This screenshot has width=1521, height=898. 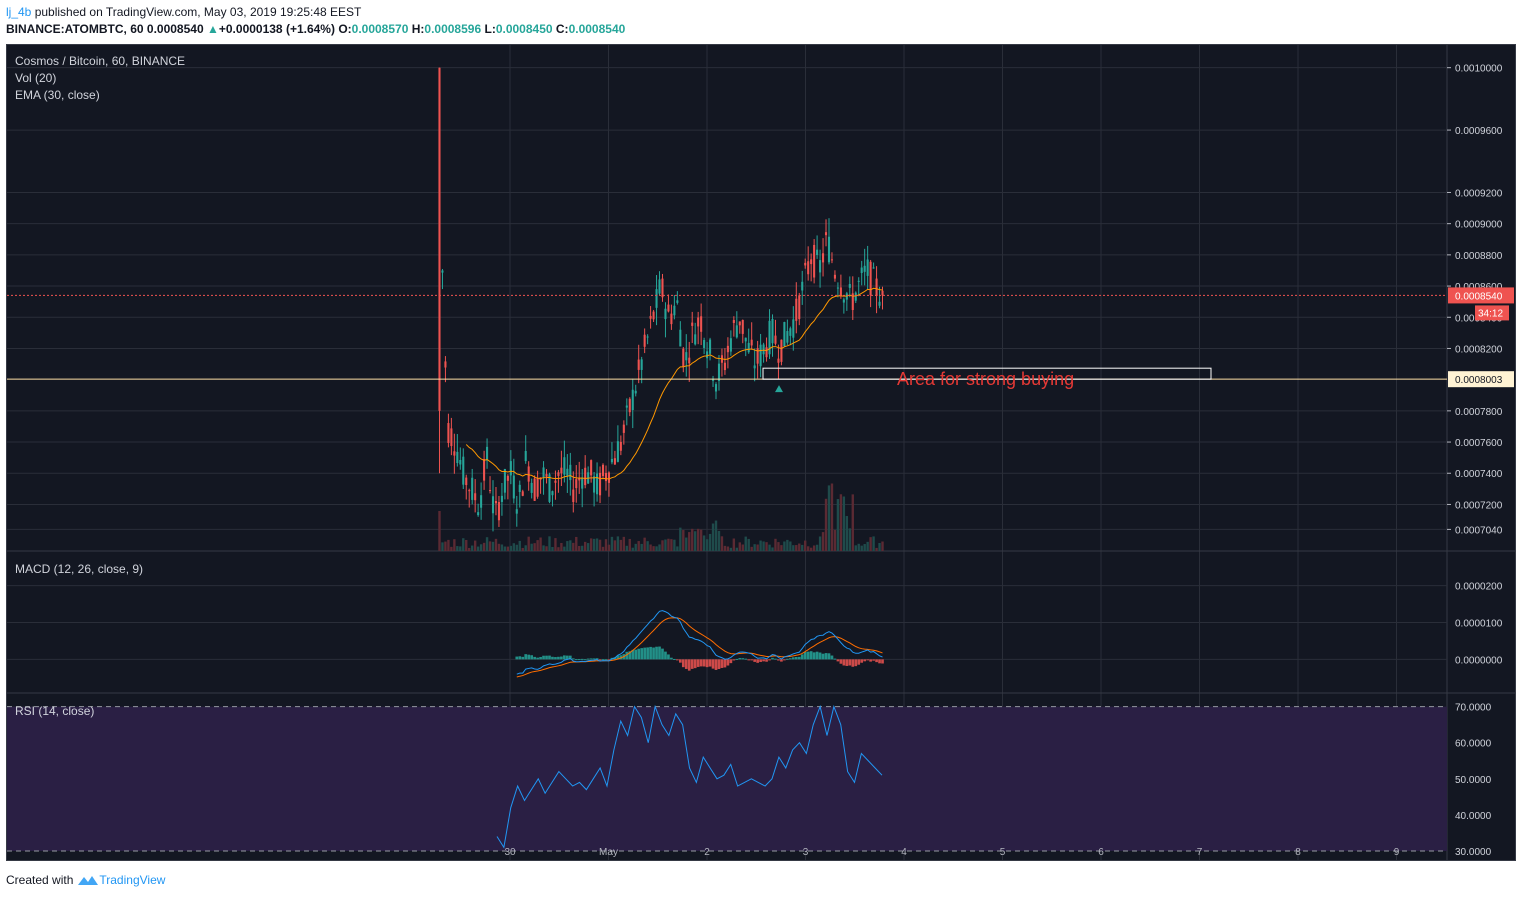 I want to click on buy-signal-icon, so click(x=779, y=389).